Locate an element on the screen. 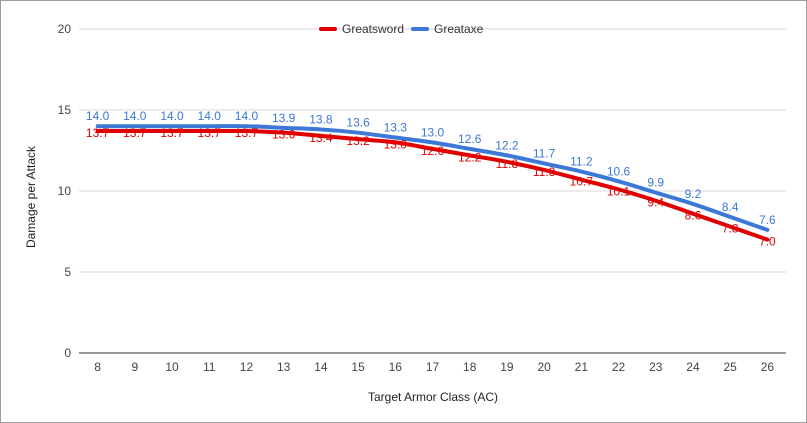  greataxe-data-label: 13.6 is located at coordinates (358, 123).